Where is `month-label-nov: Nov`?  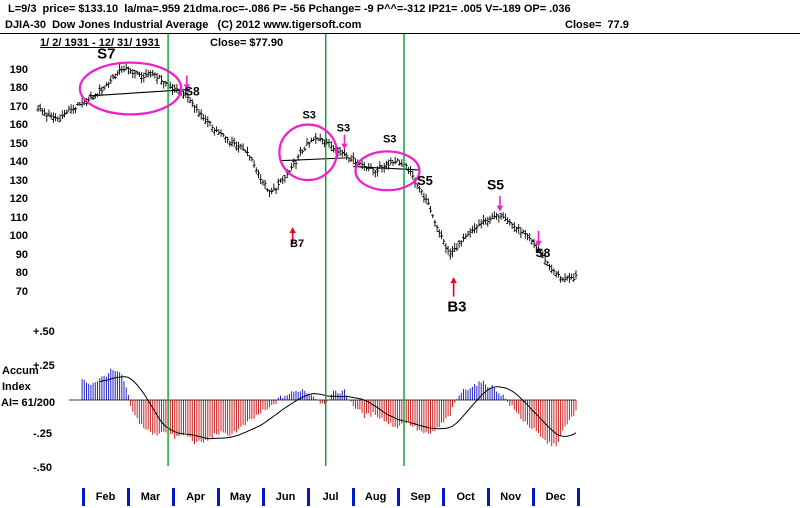 month-label-nov: Nov is located at coordinates (511, 497).